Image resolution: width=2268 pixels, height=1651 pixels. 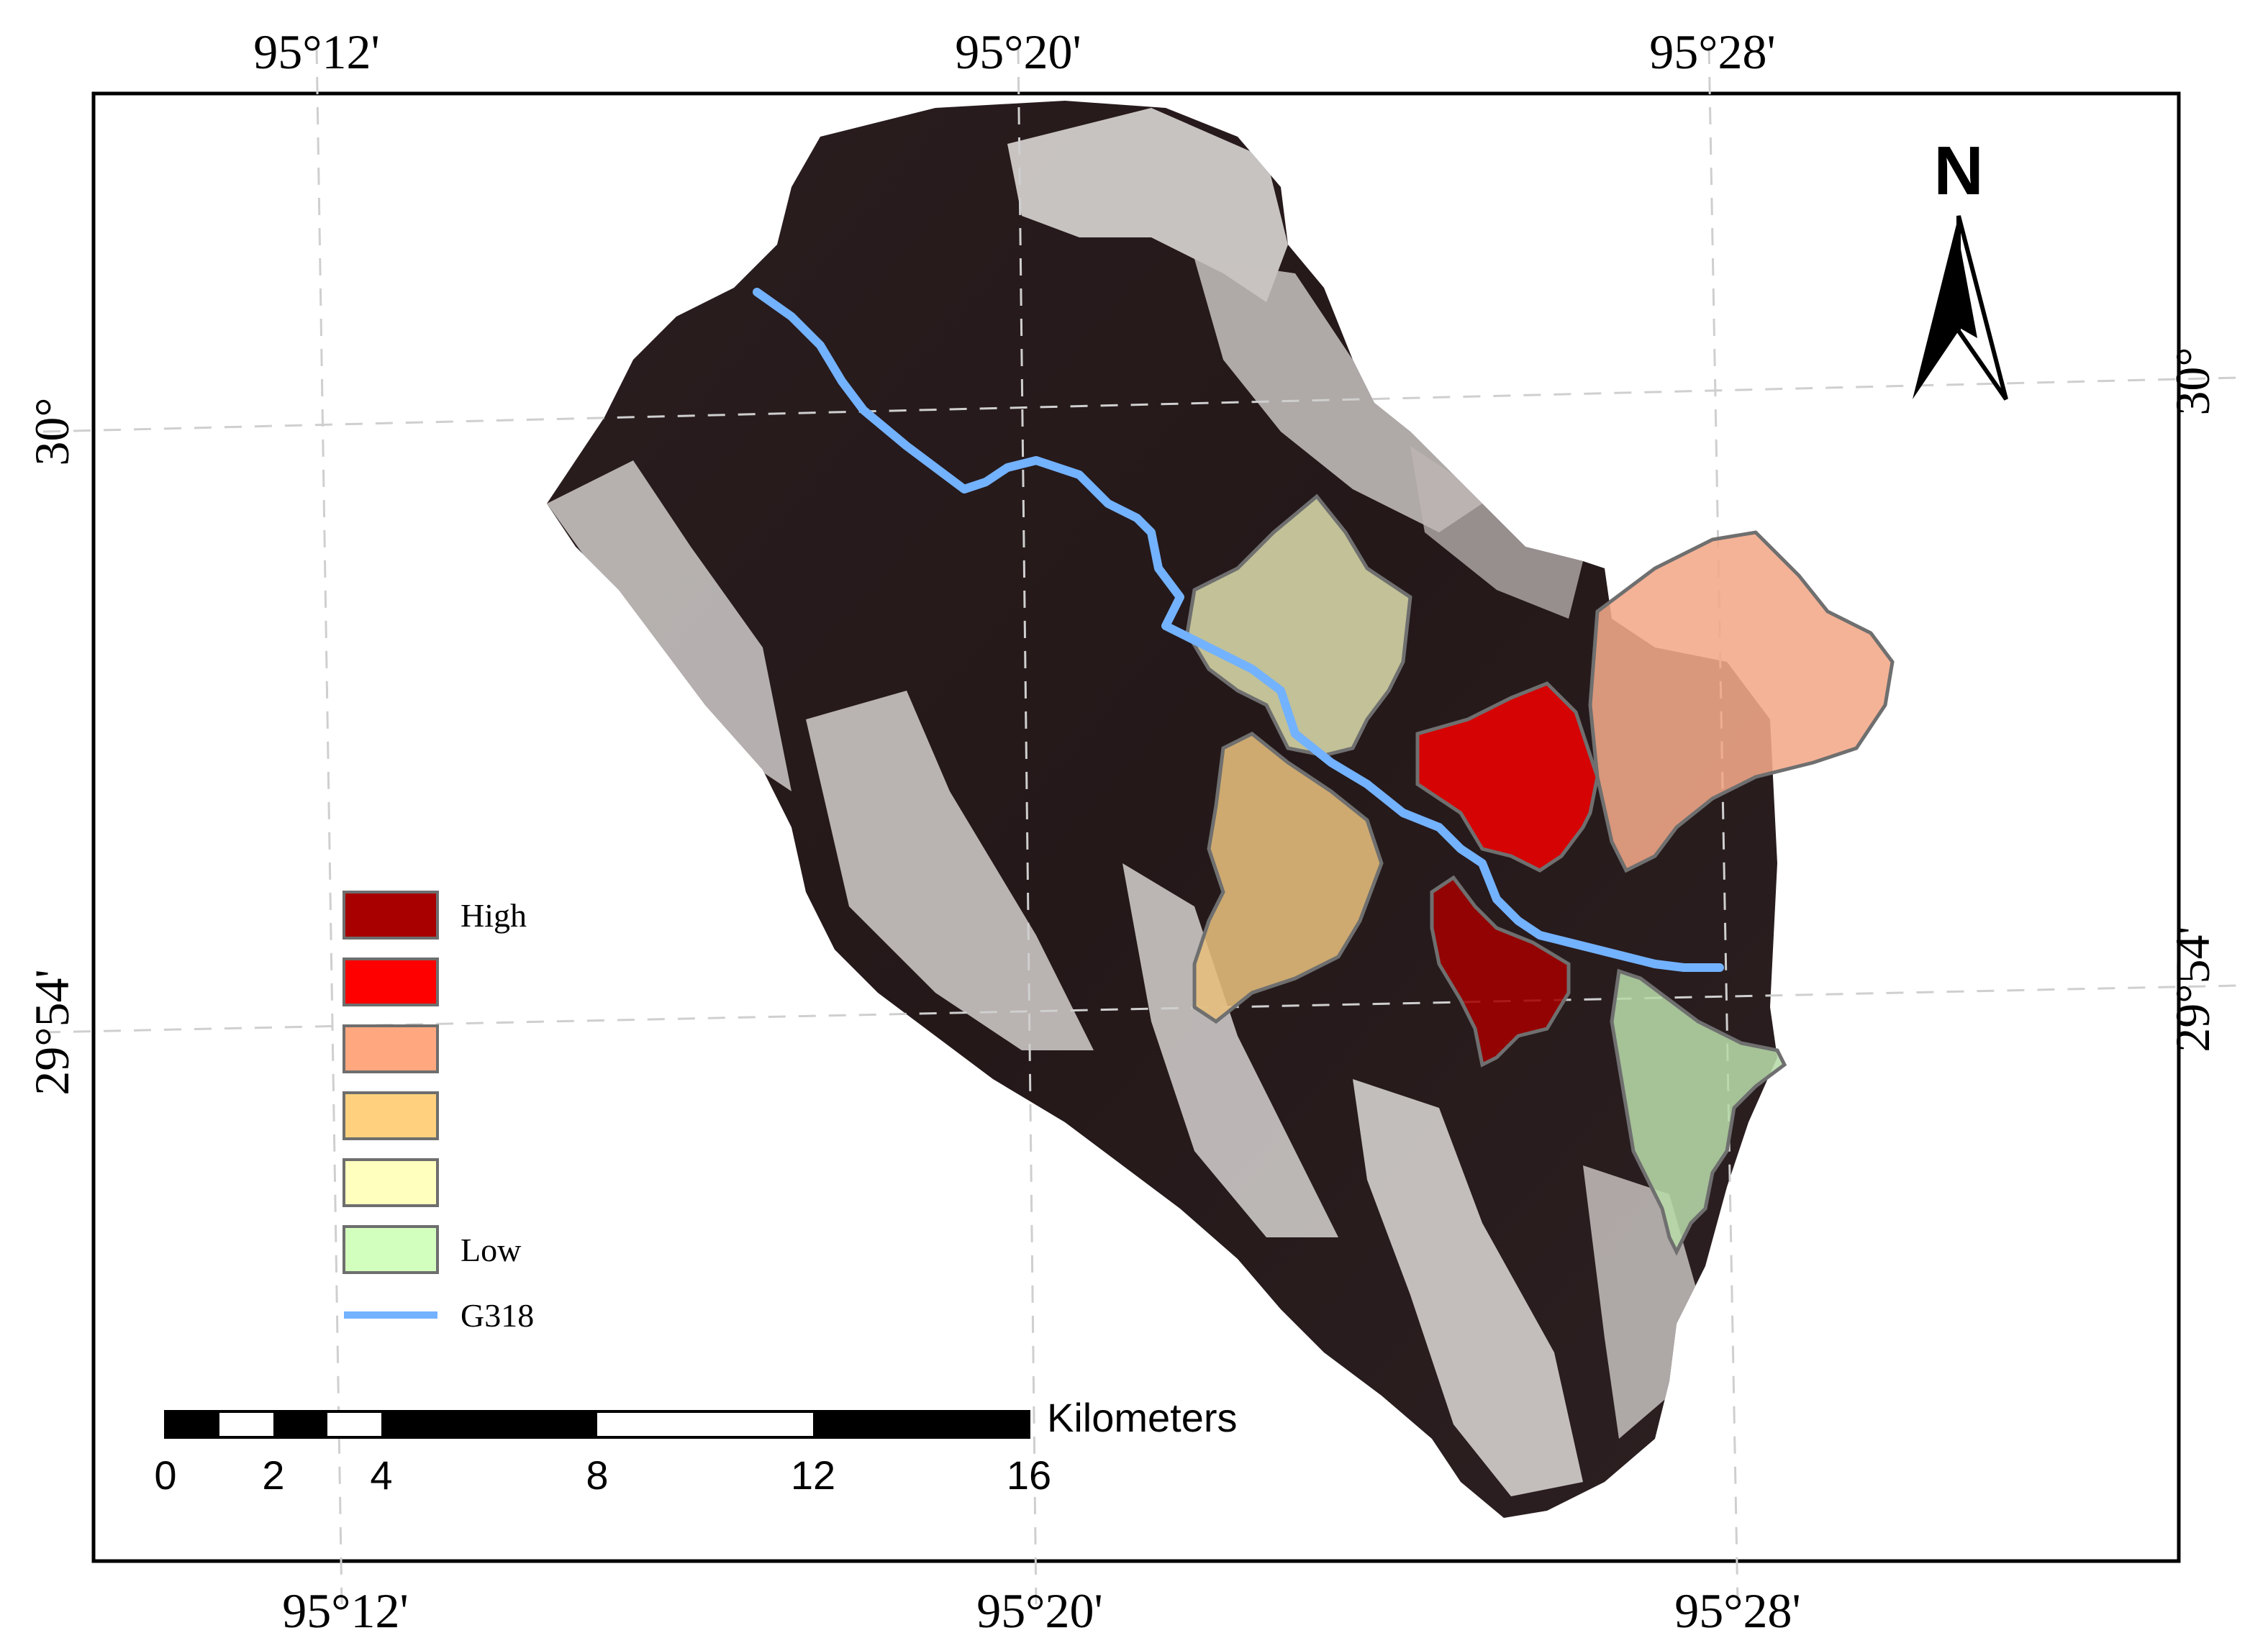 What do you see at coordinates (1958, 170) in the screenshot?
I see `north-label: N` at bounding box center [1958, 170].